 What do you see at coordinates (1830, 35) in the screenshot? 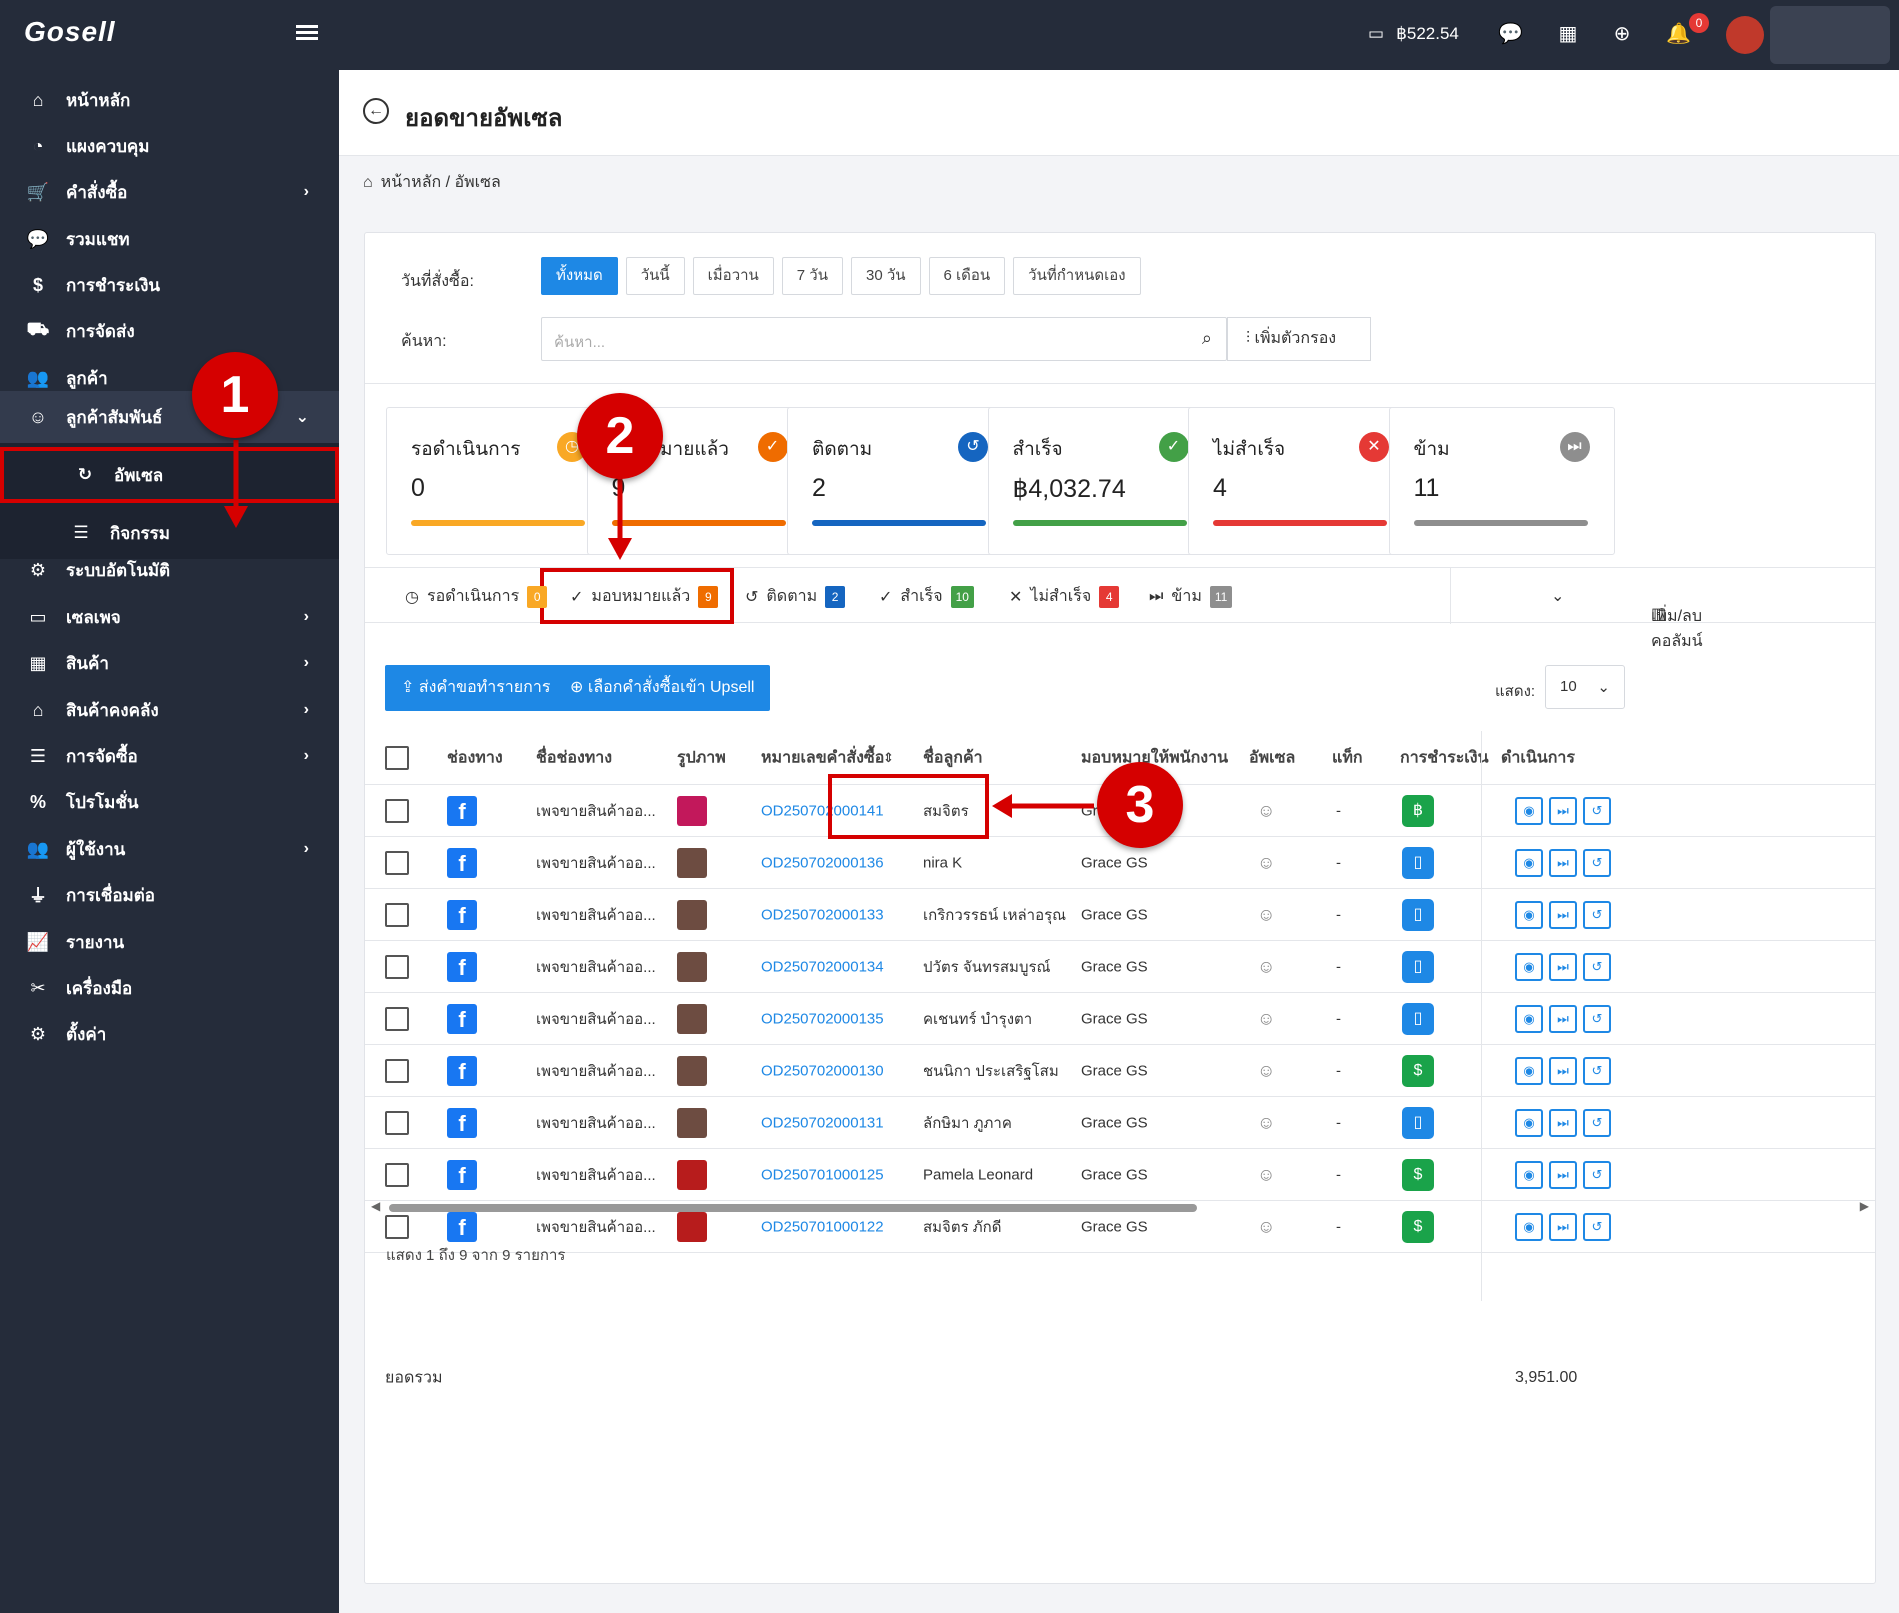
I see `user-name-blurred` at bounding box center [1830, 35].